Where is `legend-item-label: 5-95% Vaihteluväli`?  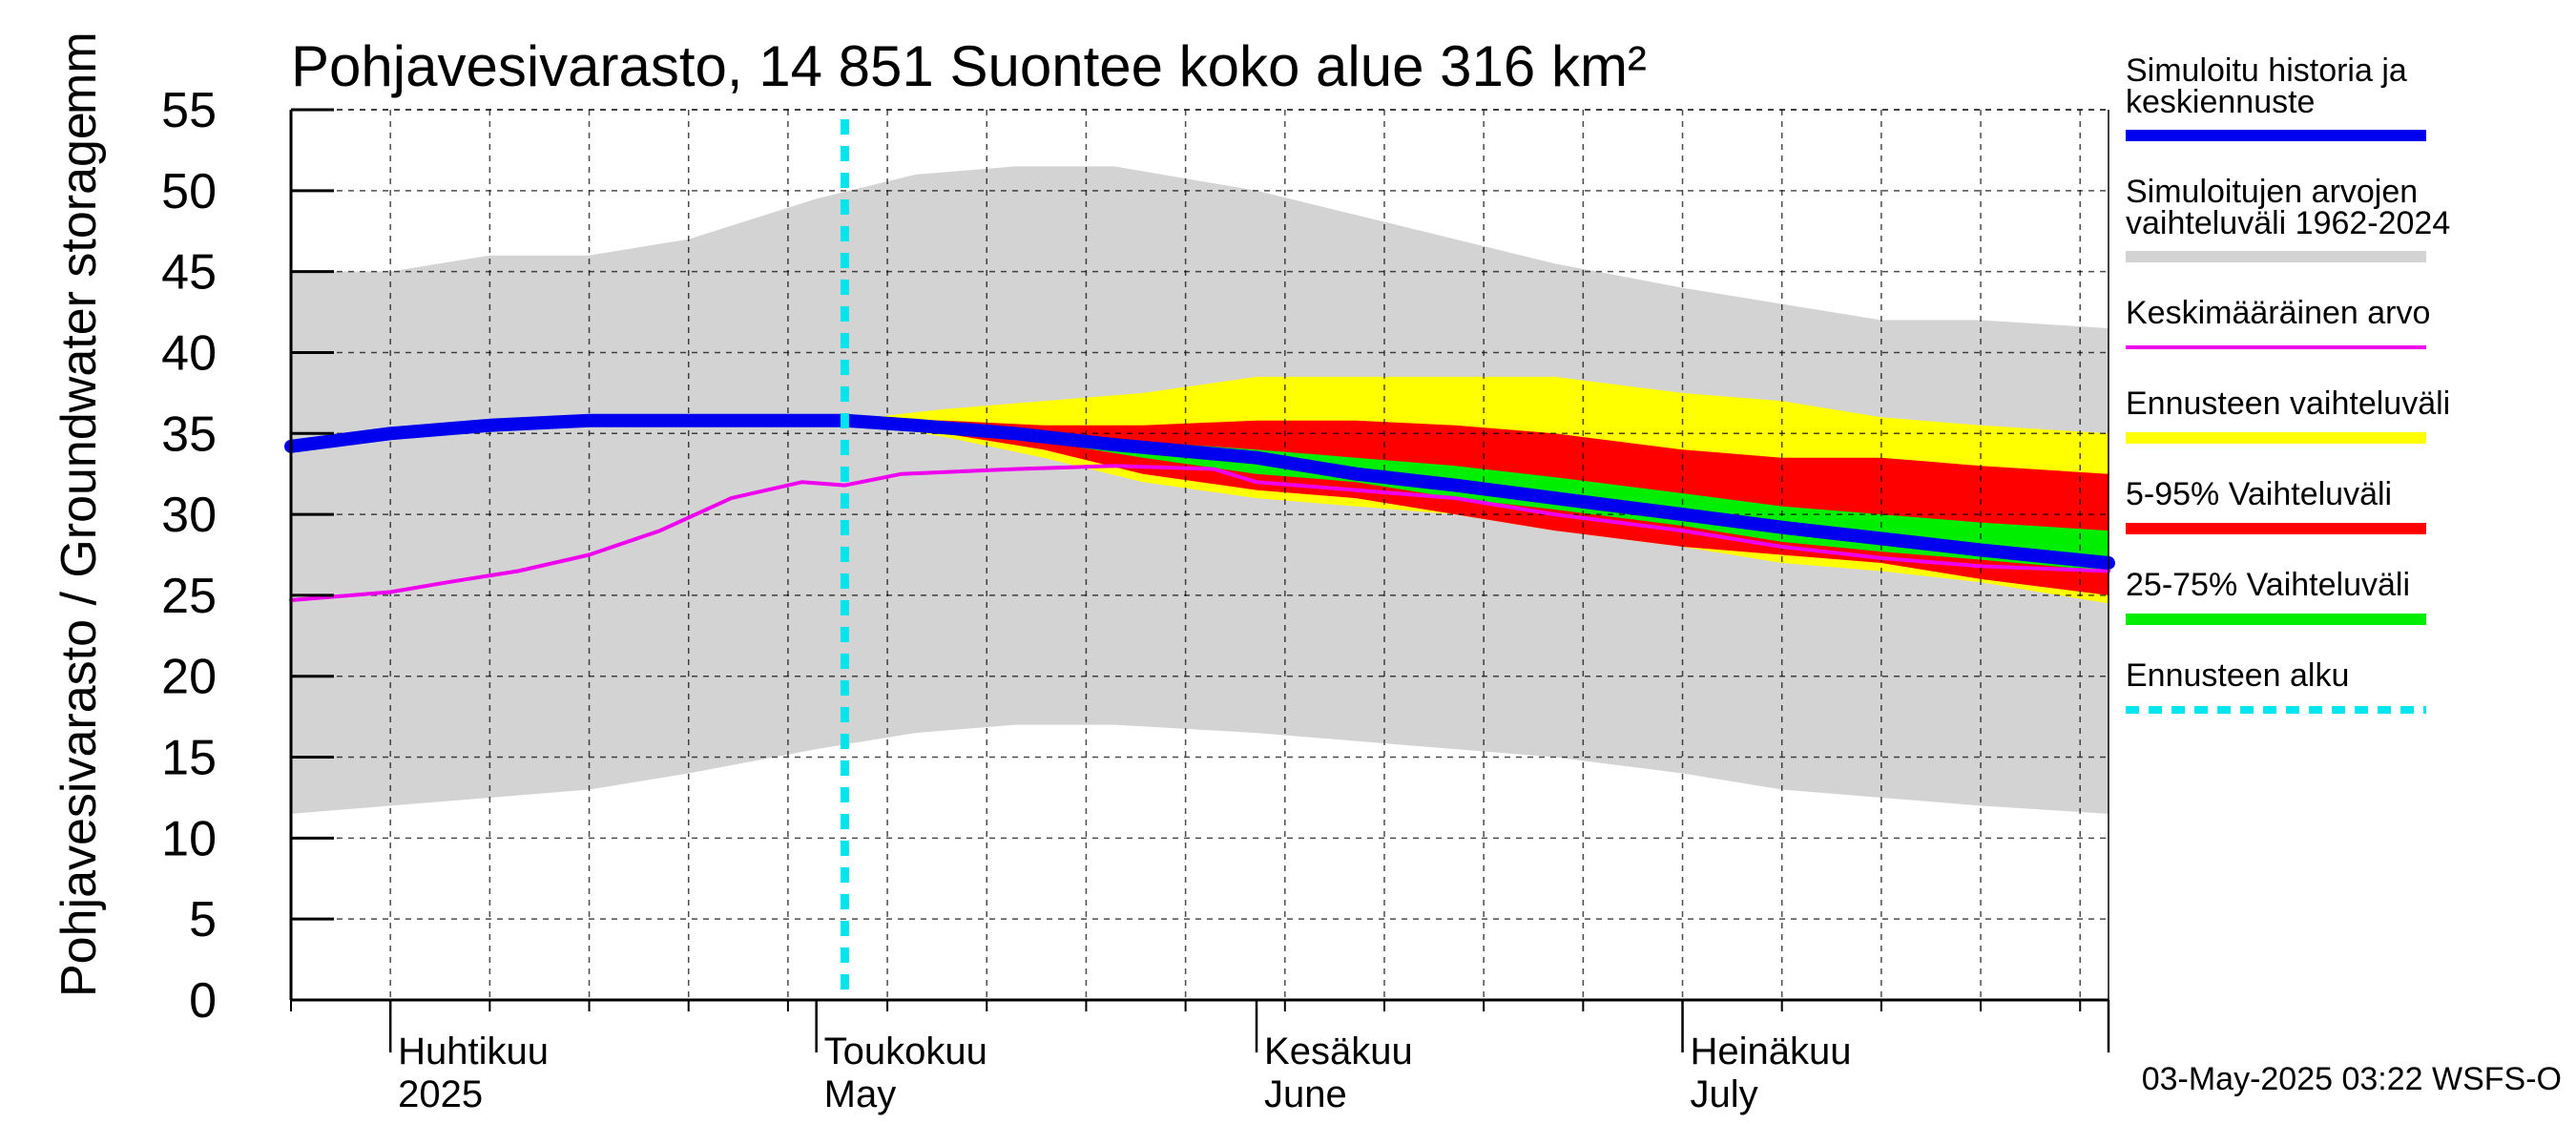 legend-item-label: 5-95% Vaihteluväli is located at coordinates (2259, 494).